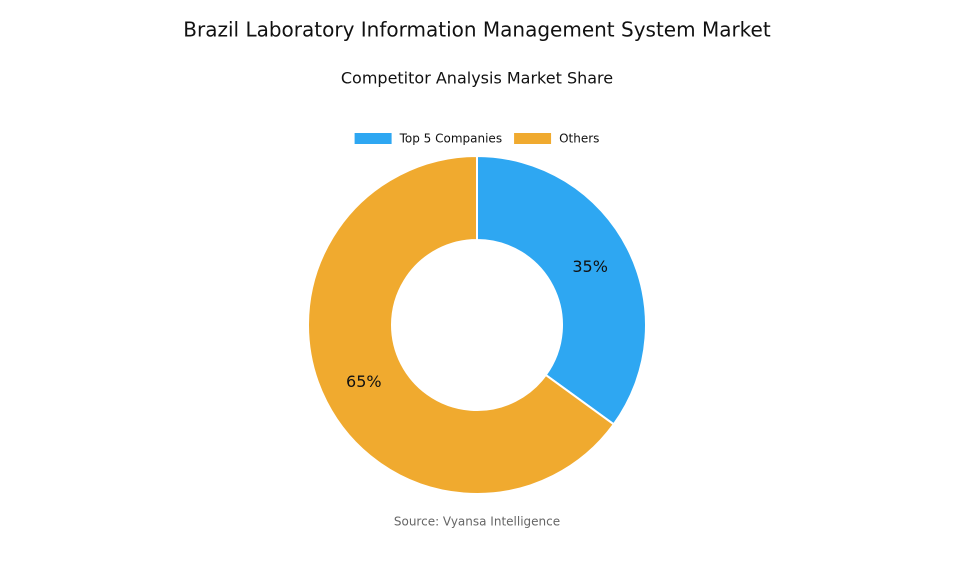 The image size is (955, 573). Describe the element at coordinates (579, 139) in the screenshot. I see `legend-label: Others` at that location.